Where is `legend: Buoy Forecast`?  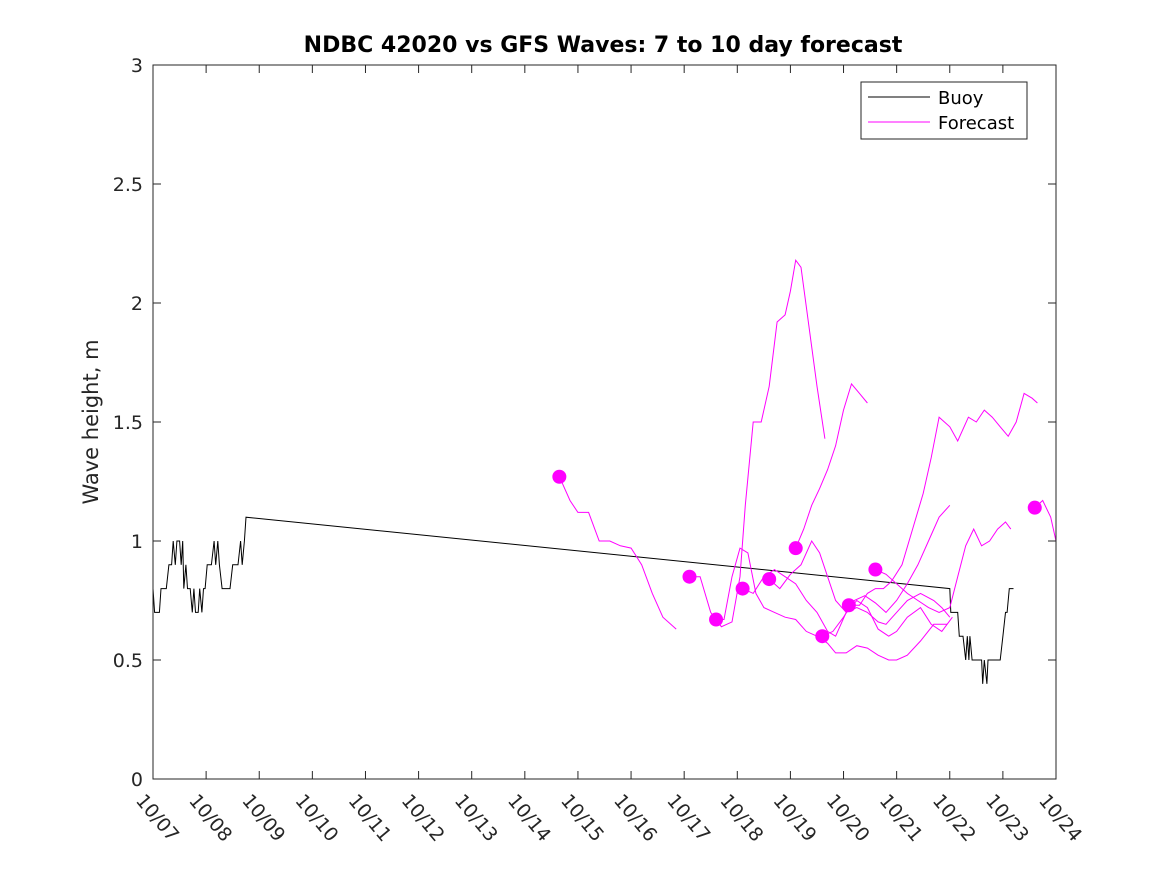 legend: Buoy Forecast is located at coordinates (944, 110).